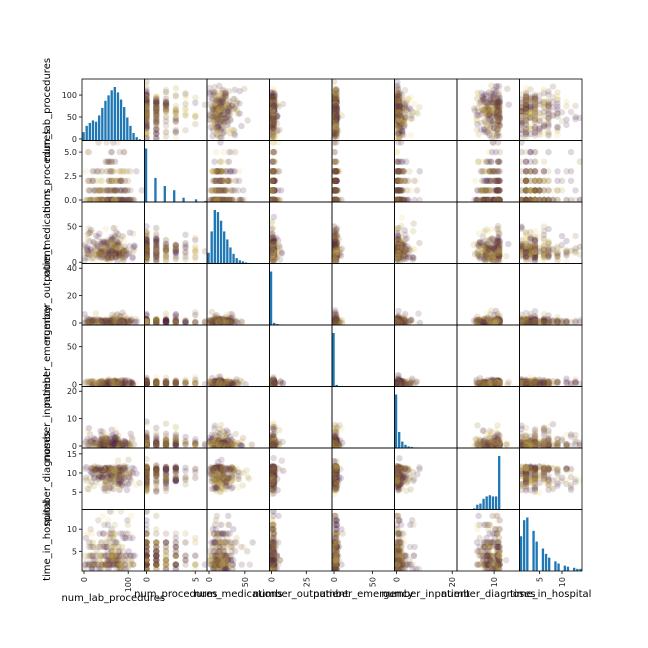 This screenshot has width=648, height=648. I want to click on cell-num_lab_procedures-vs-num_procedures, so click(175, 110).